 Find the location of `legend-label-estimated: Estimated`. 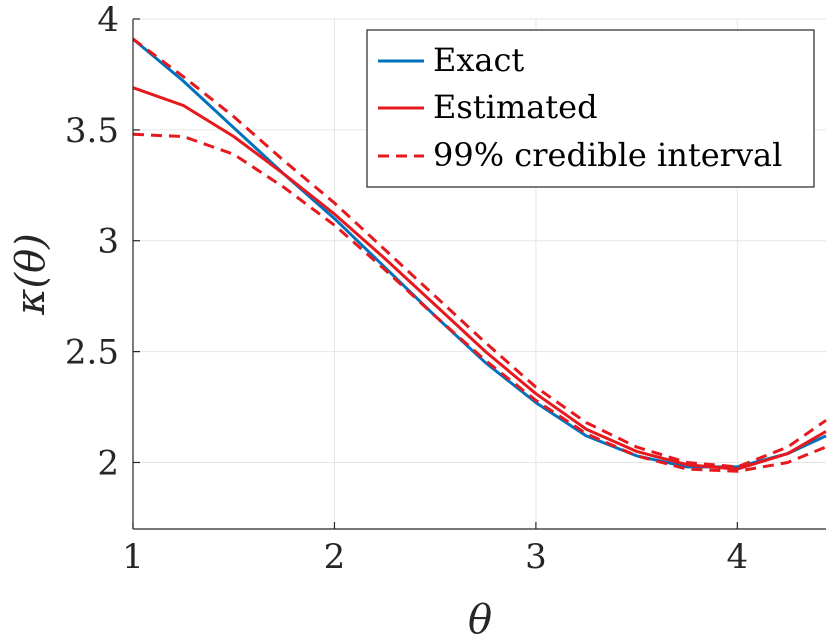

legend-label-estimated: Estimated is located at coordinates (515, 107).